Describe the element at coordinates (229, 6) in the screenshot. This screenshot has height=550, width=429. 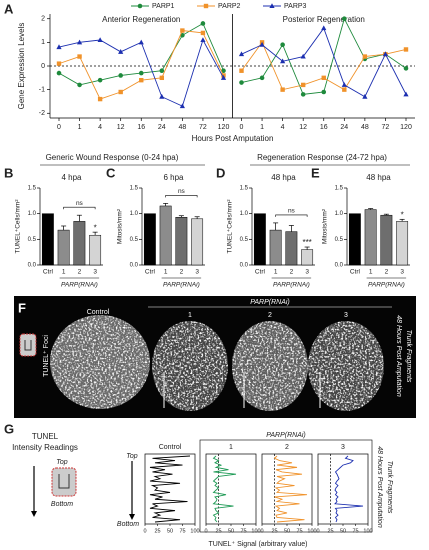
I see `legend-label: PARP2` at that location.